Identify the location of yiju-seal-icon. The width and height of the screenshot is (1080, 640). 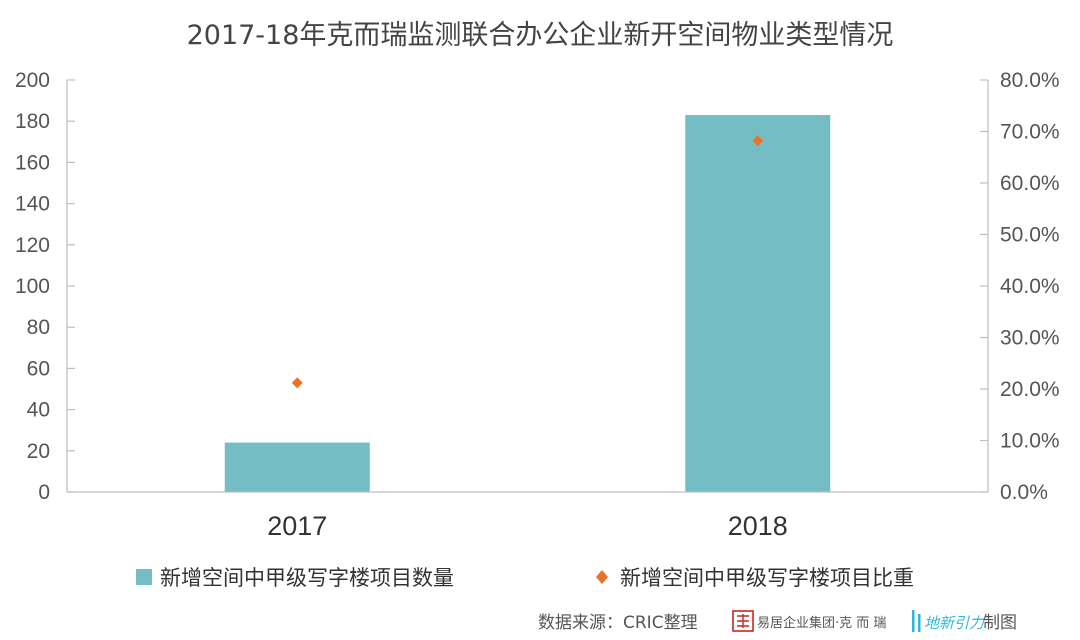
(743, 621).